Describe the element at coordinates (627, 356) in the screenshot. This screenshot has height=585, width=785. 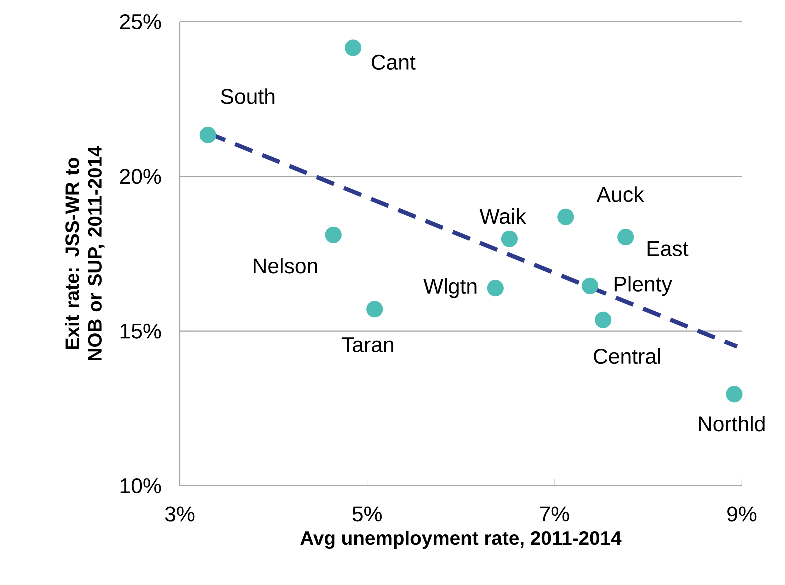
I see `annotation: Central` at that location.